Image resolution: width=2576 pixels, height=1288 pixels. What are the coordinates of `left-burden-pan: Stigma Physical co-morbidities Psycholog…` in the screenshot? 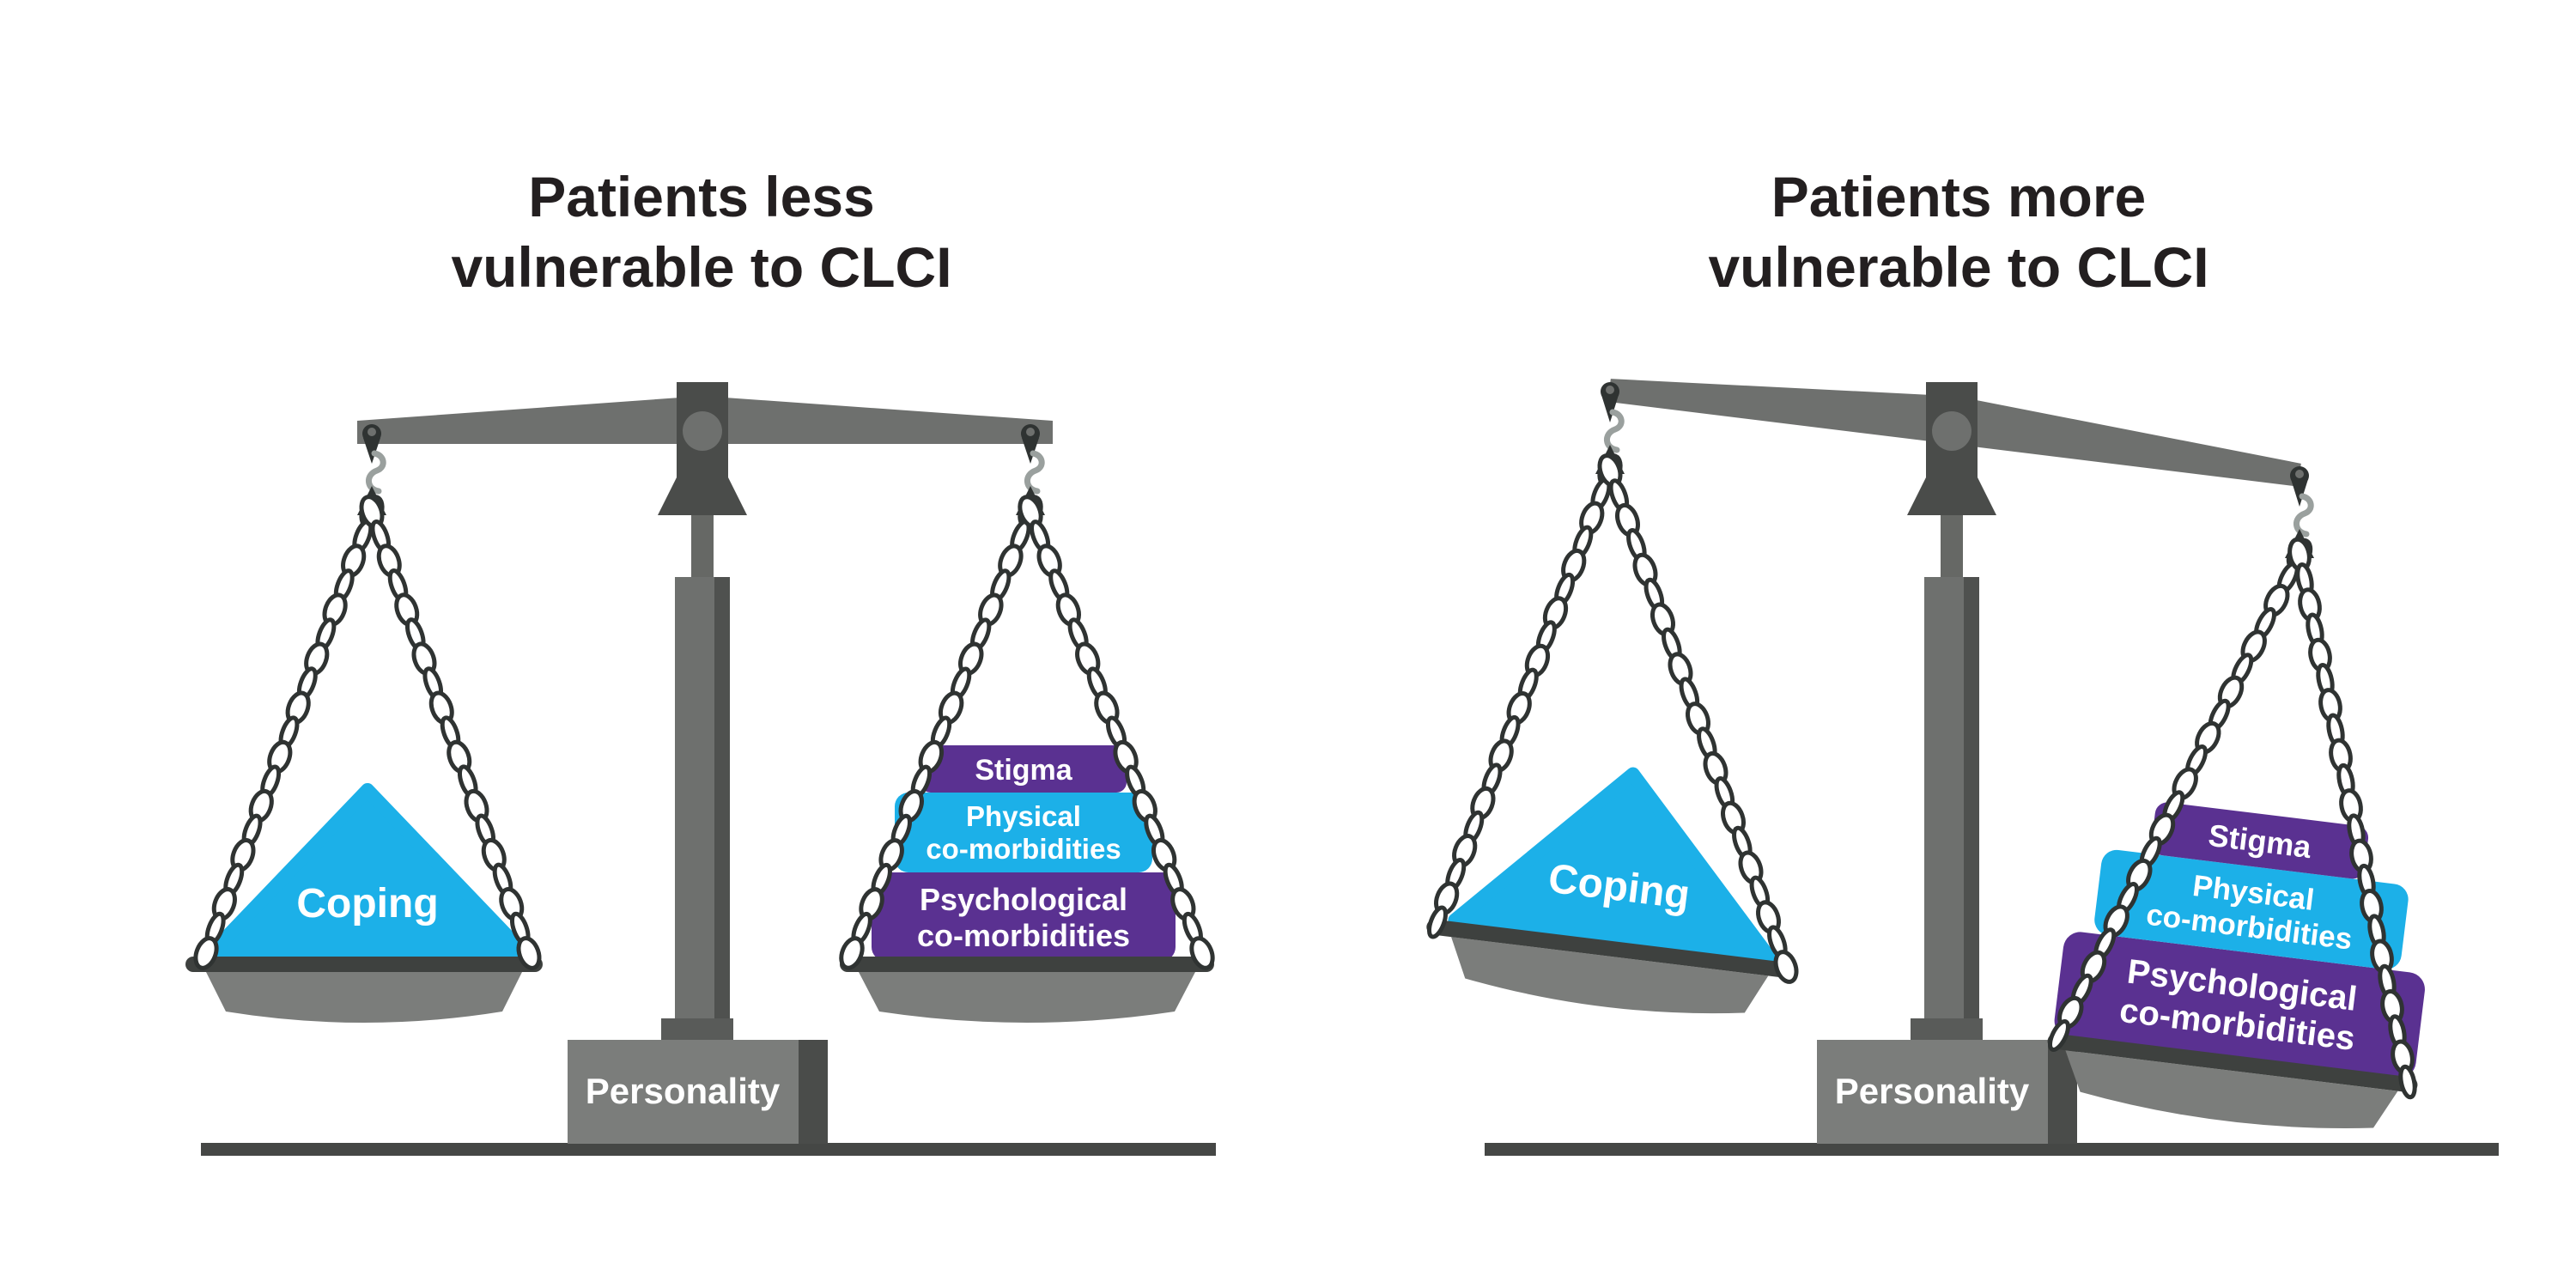 It's located at (1027, 884).